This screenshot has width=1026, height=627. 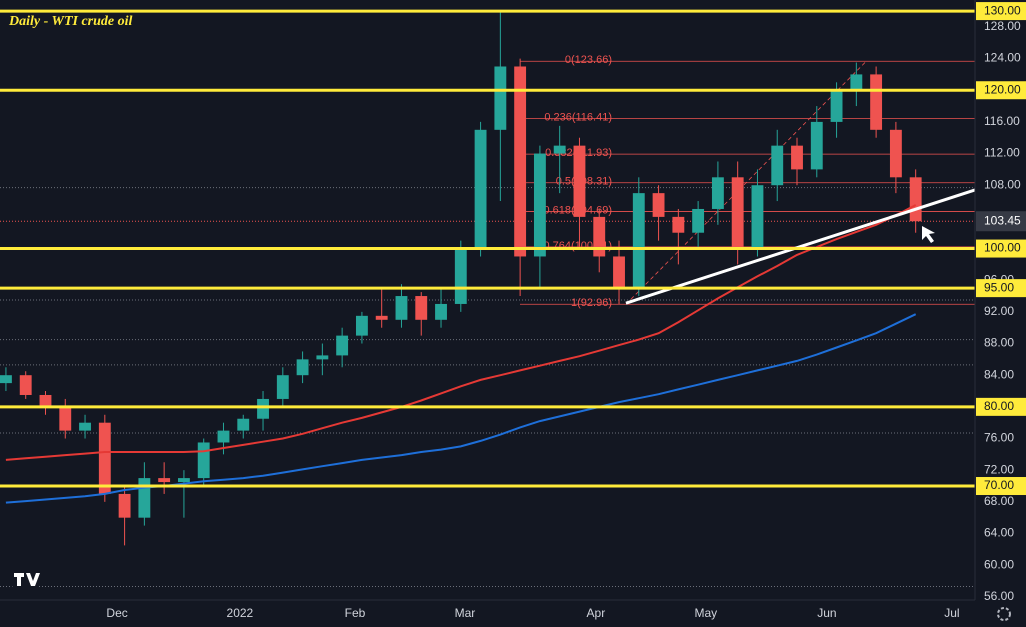 I want to click on y-tick-label: 108.00, so click(x=1002, y=184).